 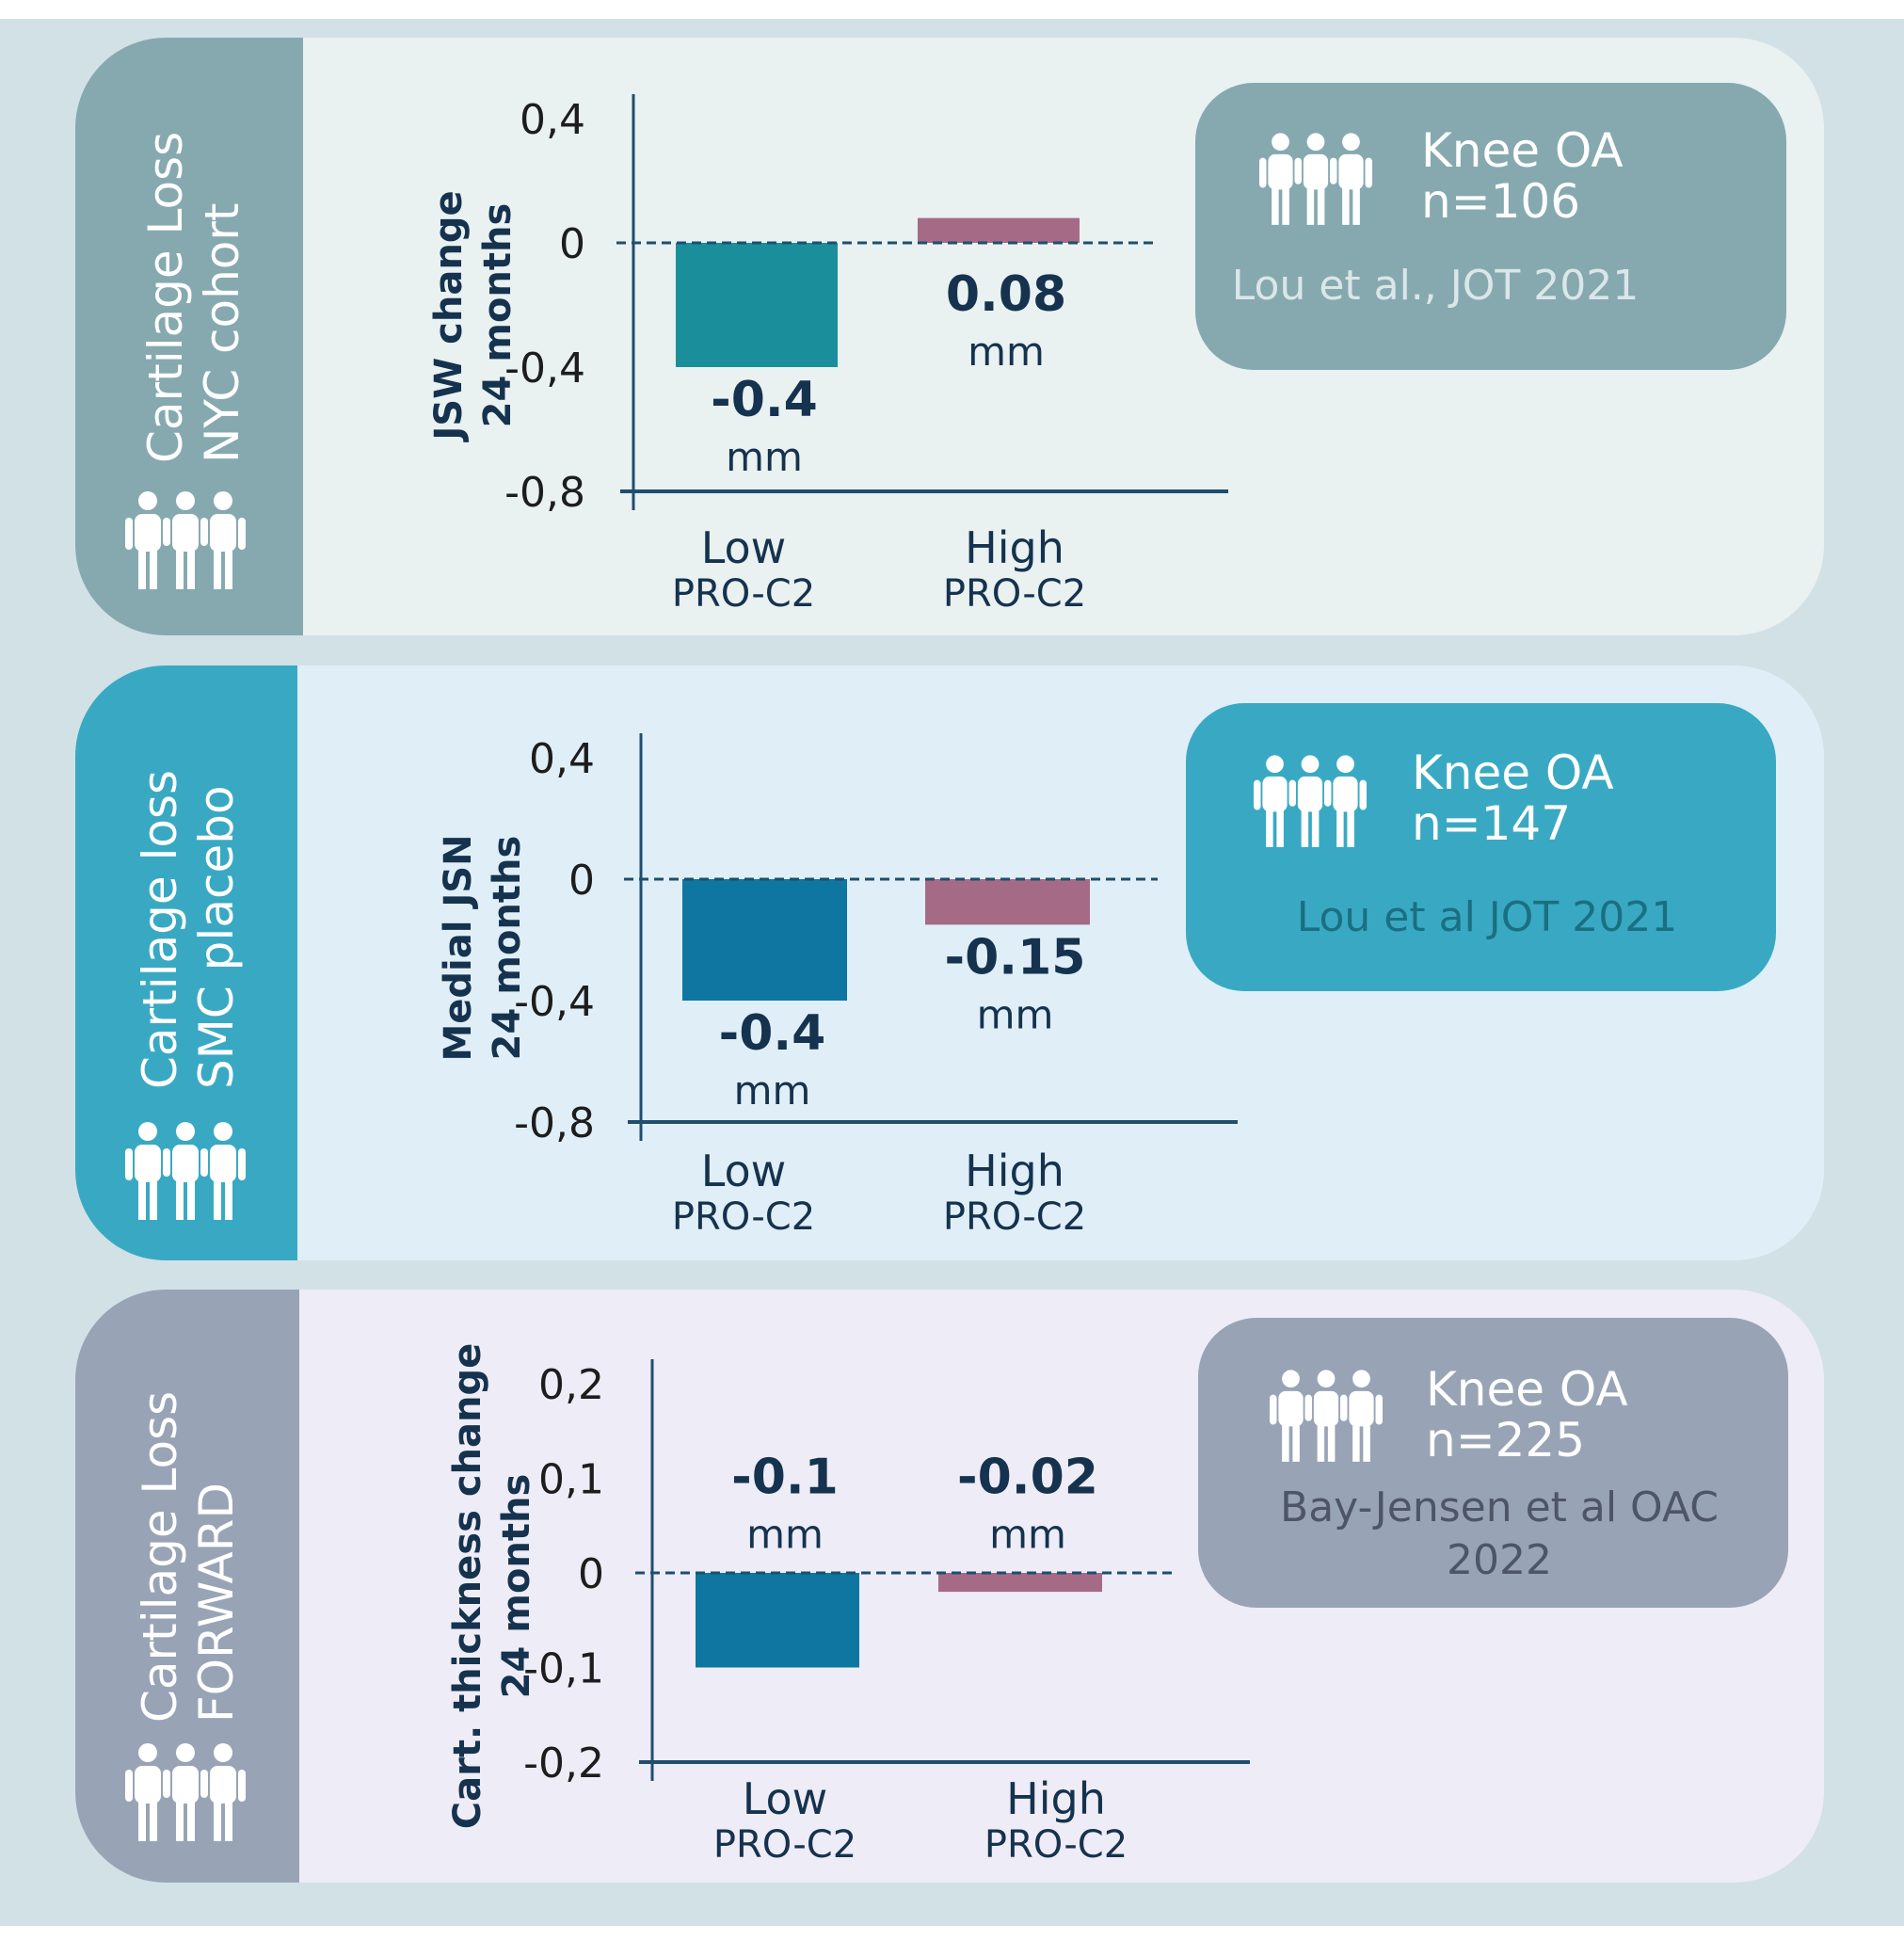 I want to click on bar-value-label: -0.02, so click(x=1027, y=1478).